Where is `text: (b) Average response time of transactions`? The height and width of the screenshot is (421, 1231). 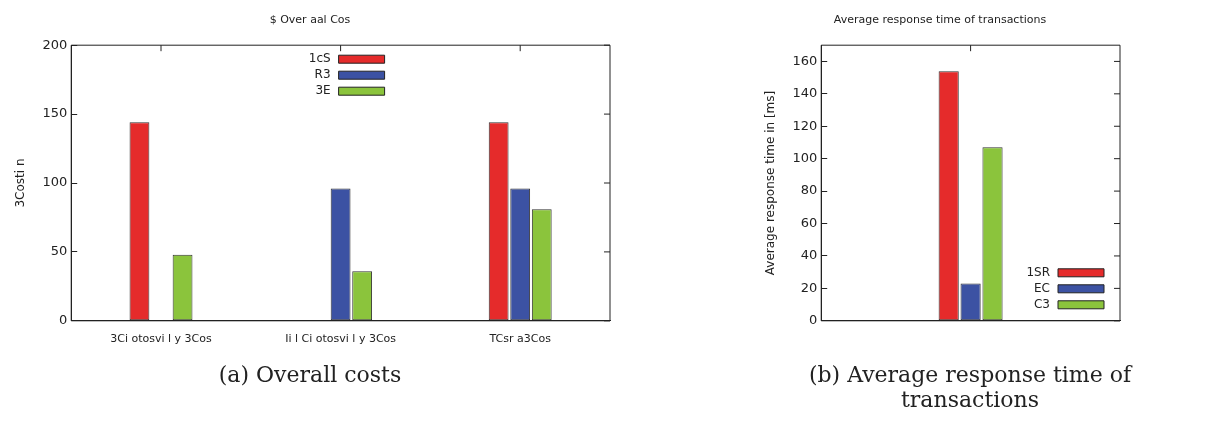
text: (b) Average response time of transactions is located at coordinates (970, 387).